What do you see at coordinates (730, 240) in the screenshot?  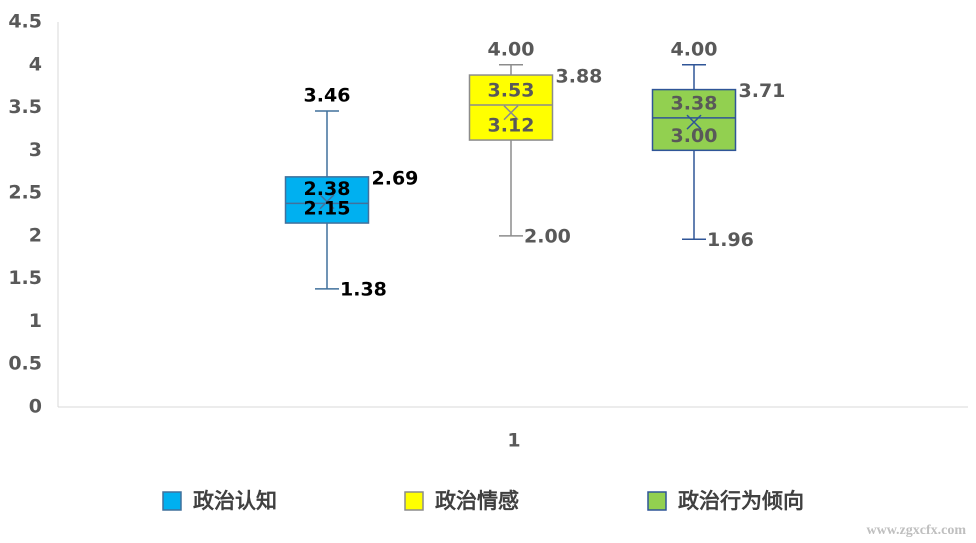 I see `data-label: 1.96` at bounding box center [730, 240].